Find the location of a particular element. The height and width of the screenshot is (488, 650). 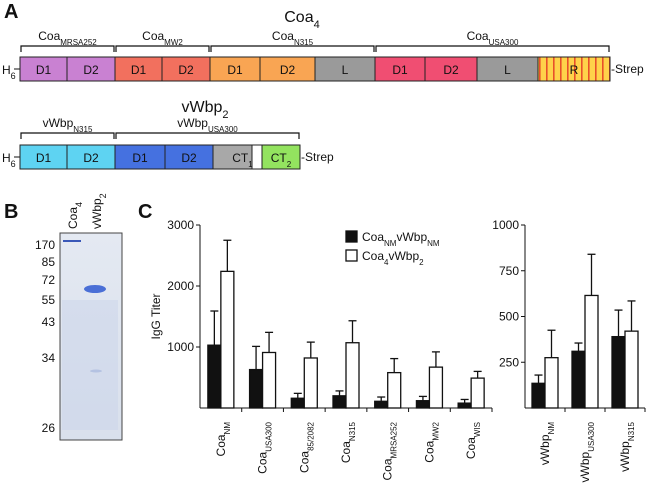

text-part: L is located at coordinates (507, 70).